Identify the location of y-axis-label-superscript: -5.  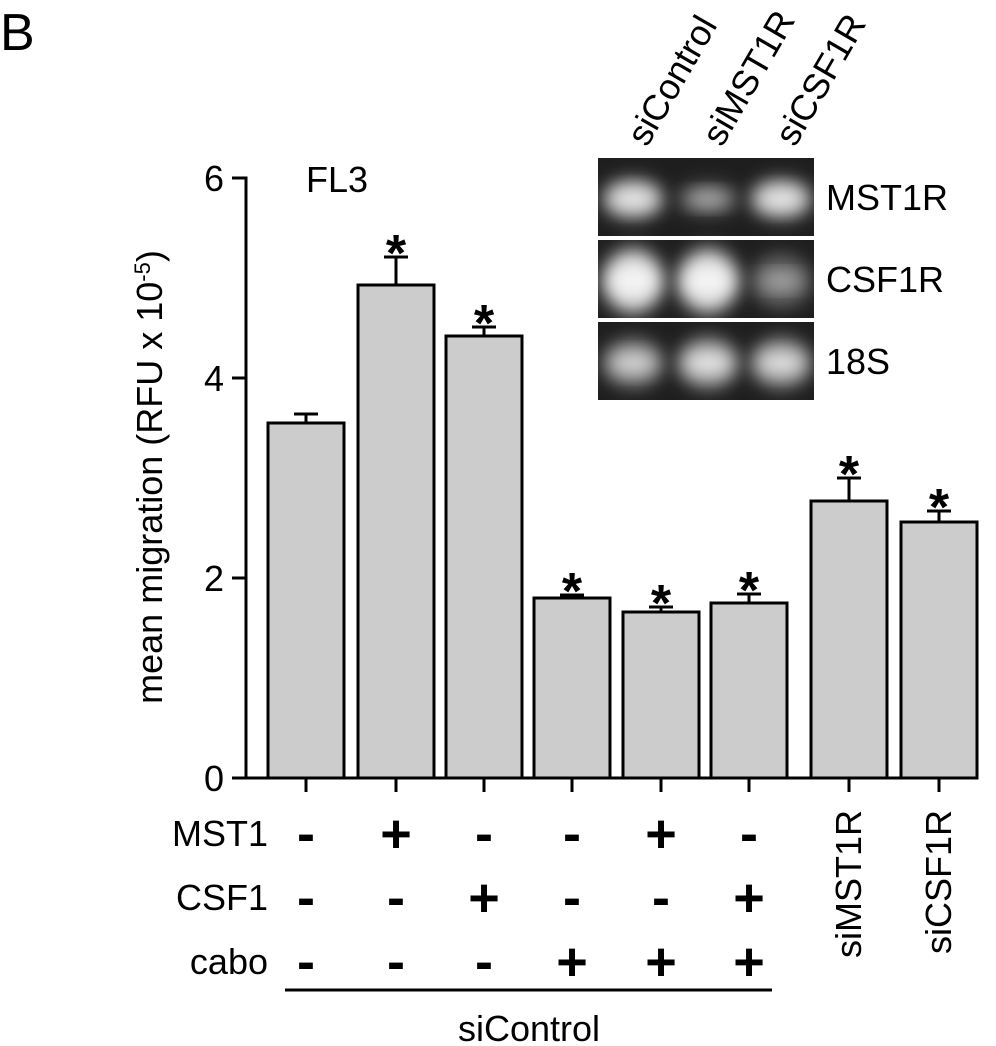
(142, 272).